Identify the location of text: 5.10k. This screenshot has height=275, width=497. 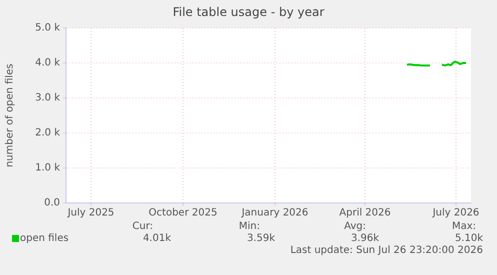
(468, 238).